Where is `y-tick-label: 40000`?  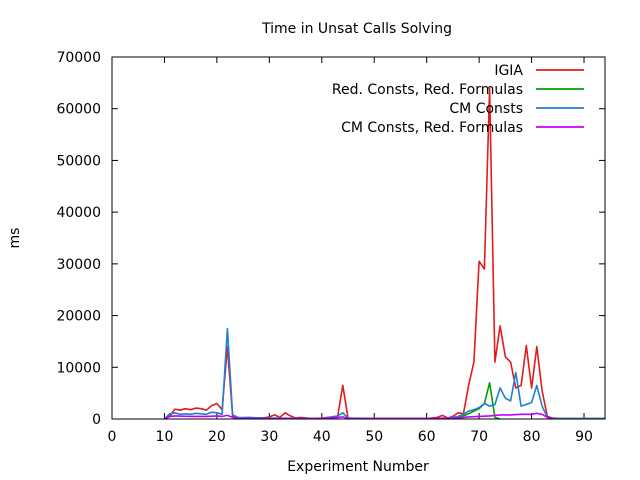
y-tick-label: 40000 is located at coordinates (78, 213).